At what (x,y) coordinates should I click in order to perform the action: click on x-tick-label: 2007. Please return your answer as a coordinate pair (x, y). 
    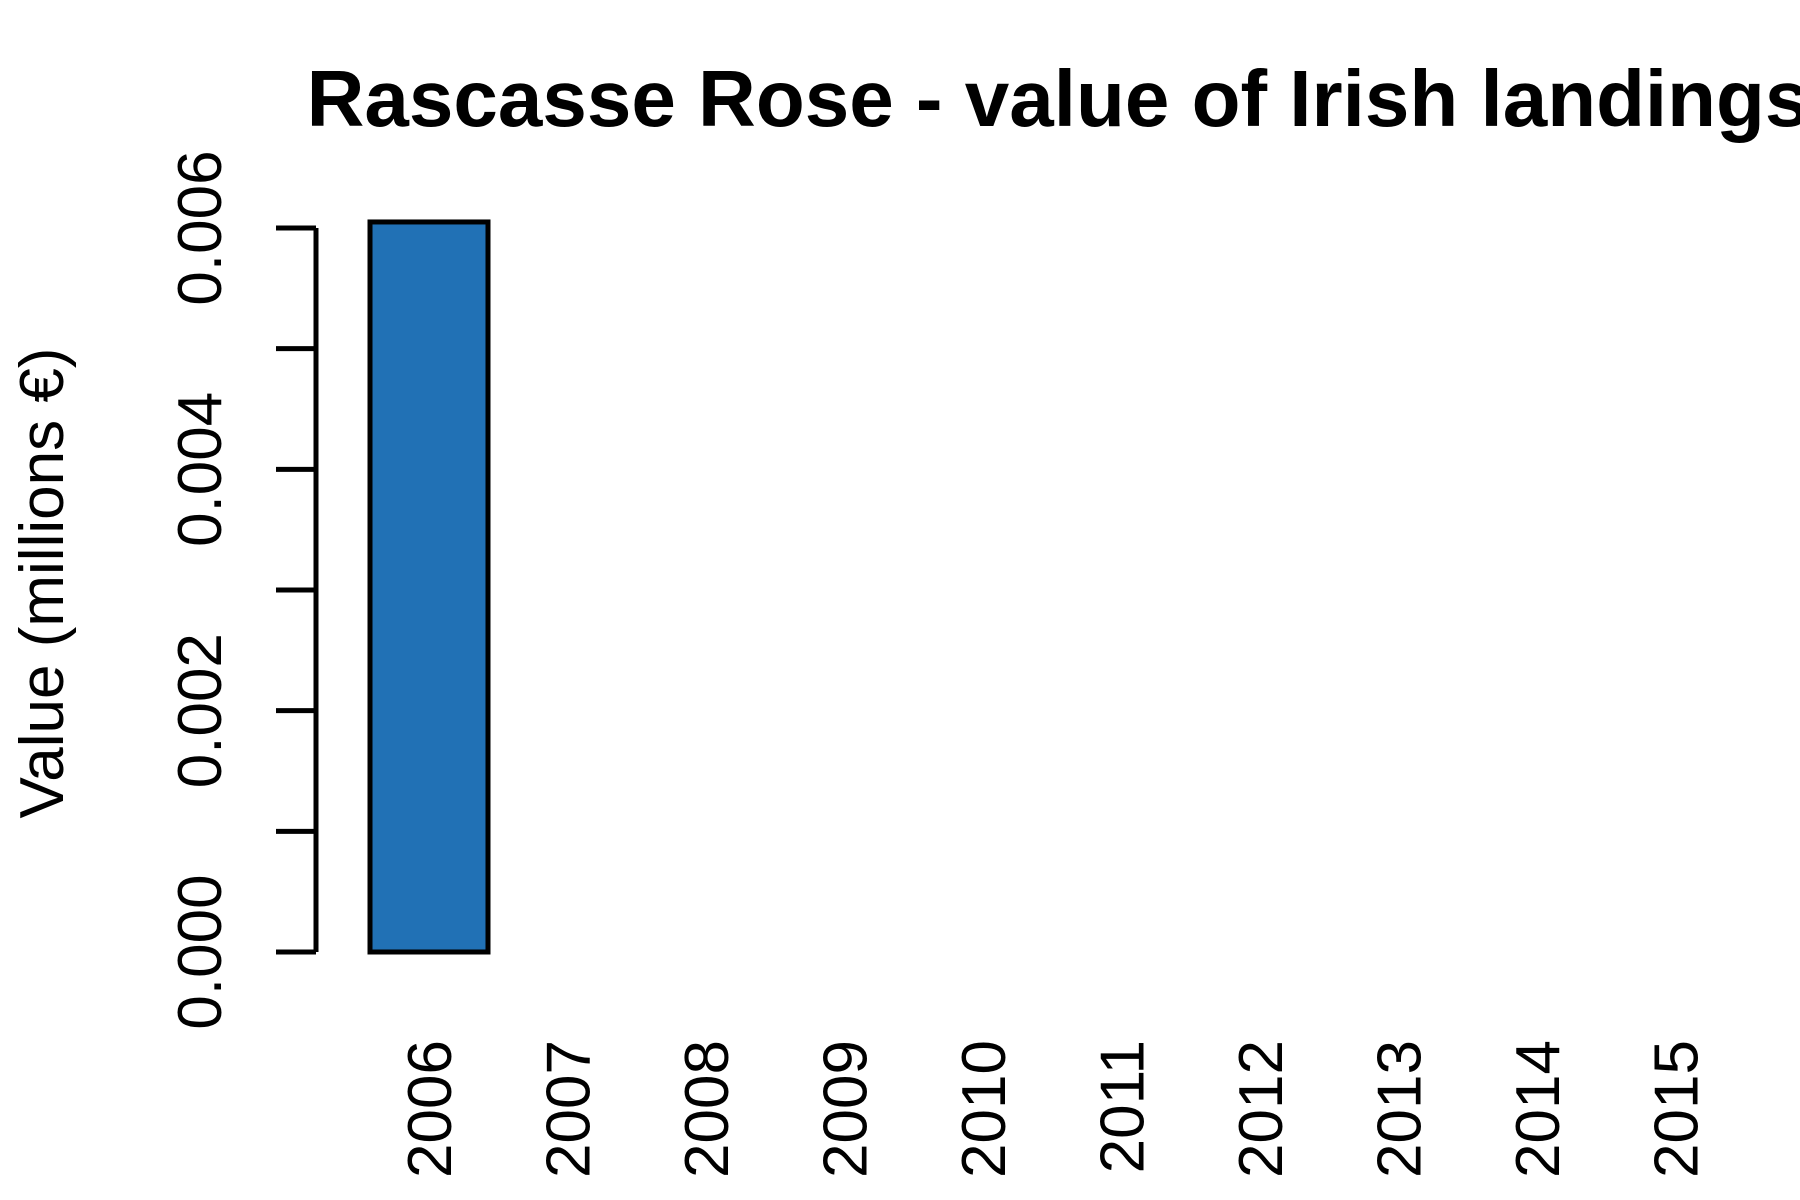
    Looking at the image, I should click on (569, 1109).